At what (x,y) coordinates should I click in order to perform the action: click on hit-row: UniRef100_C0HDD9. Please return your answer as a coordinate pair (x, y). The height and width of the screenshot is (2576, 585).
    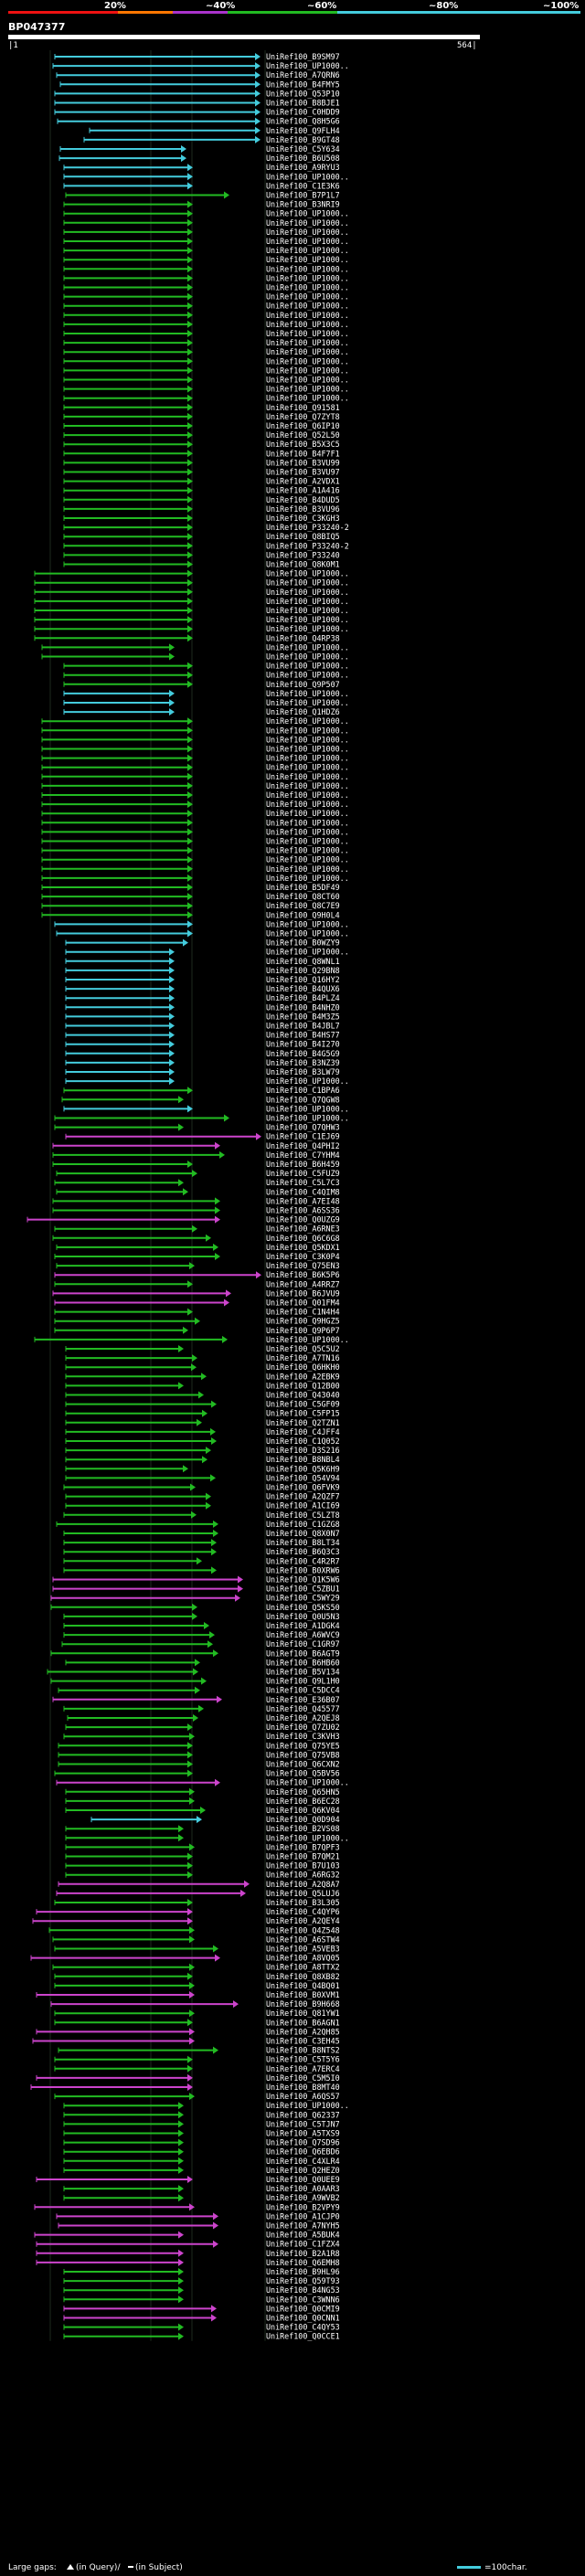
    Looking at the image, I should click on (197, 112).